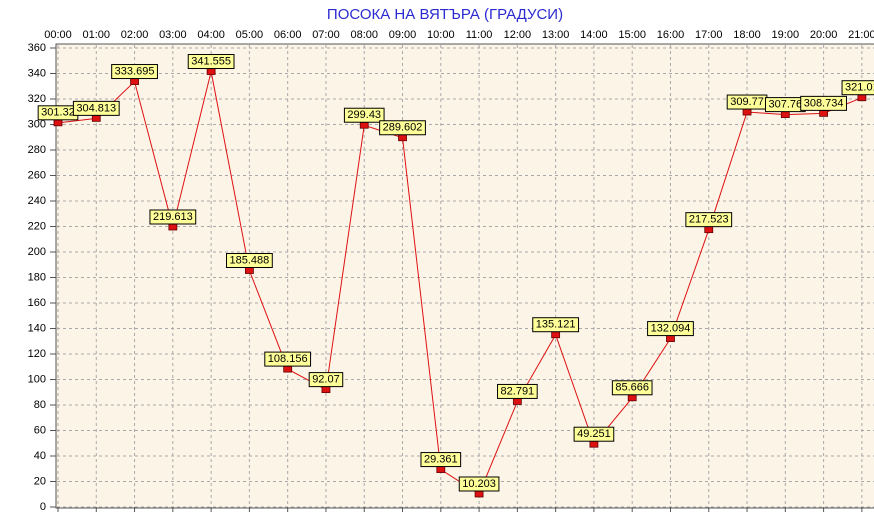  I want to click on y-tick-label: 300, so click(37, 124).